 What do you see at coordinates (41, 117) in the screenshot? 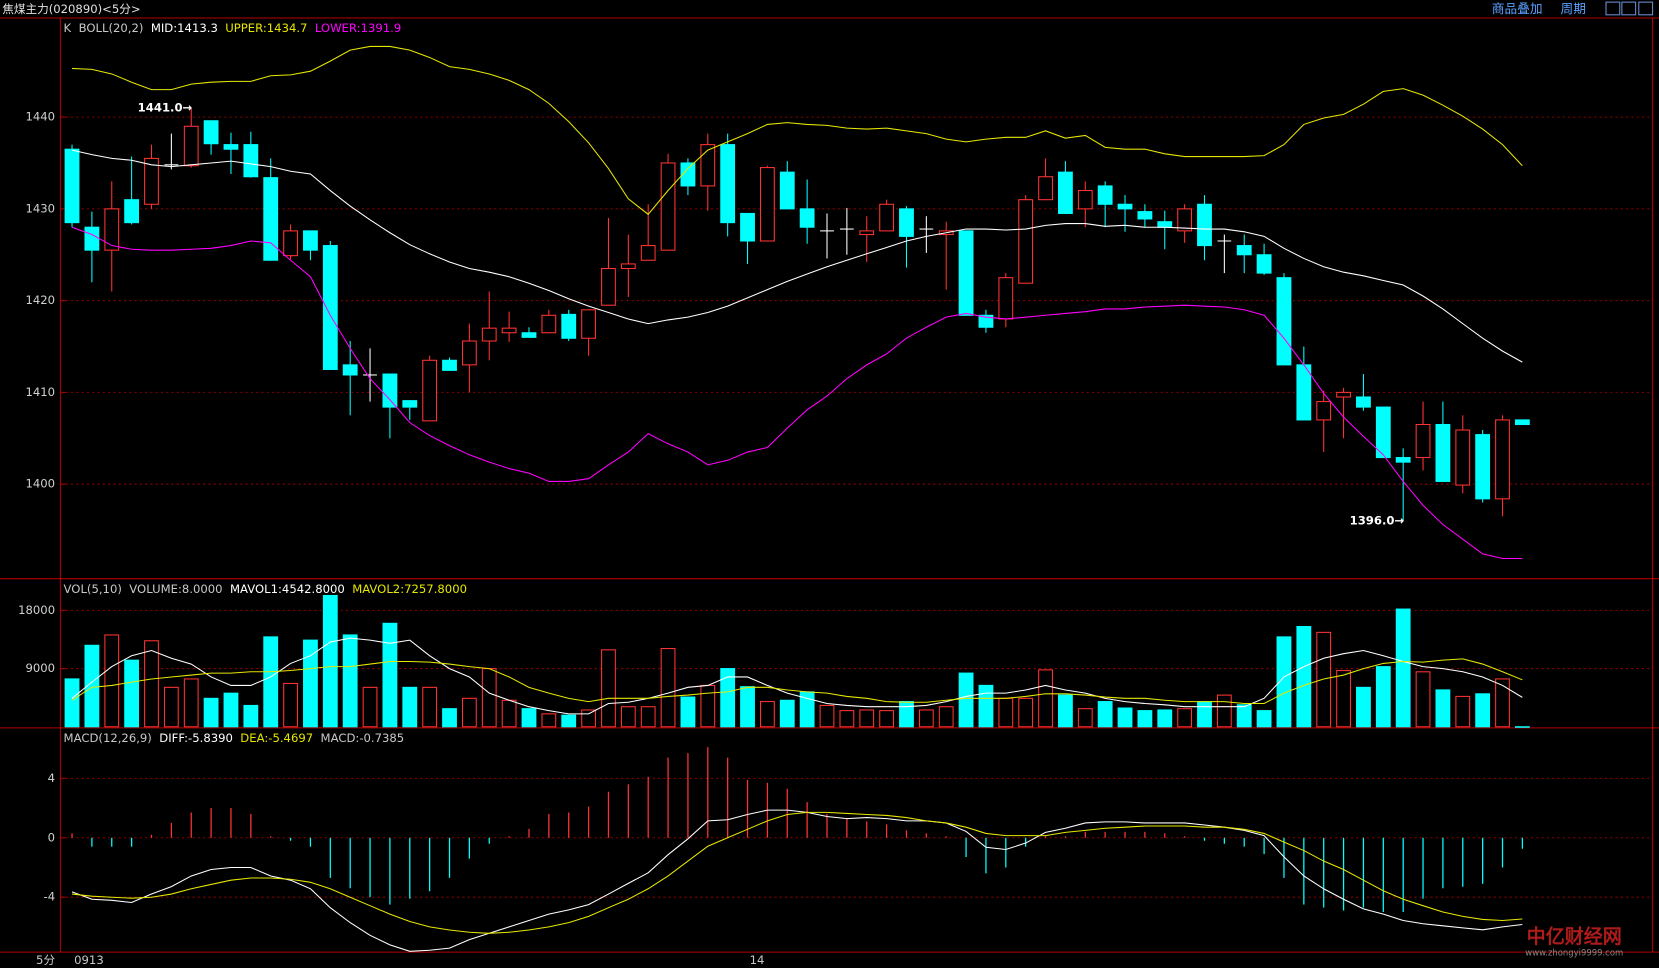
I see `y-tick-label: 1440` at bounding box center [41, 117].